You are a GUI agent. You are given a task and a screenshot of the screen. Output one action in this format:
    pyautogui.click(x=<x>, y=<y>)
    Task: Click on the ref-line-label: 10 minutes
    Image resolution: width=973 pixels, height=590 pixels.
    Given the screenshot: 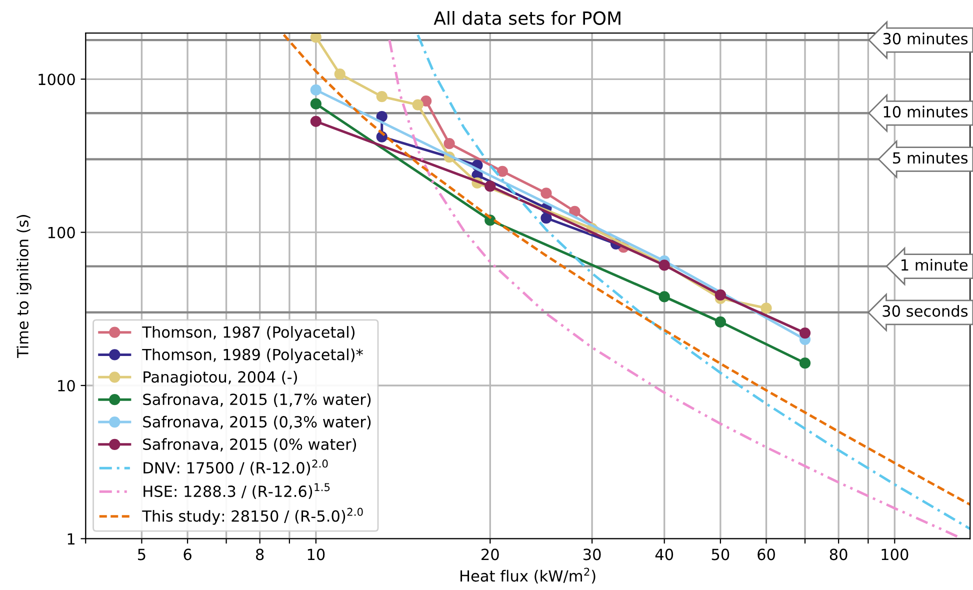 What is the action you would take?
    pyautogui.click(x=926, y=112)
    